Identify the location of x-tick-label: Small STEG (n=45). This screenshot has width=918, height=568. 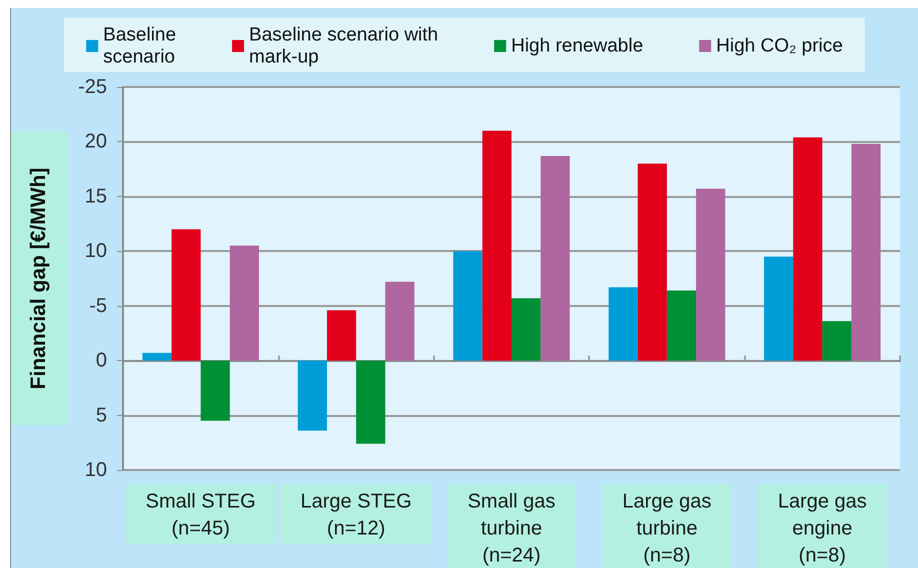
(201, 515).